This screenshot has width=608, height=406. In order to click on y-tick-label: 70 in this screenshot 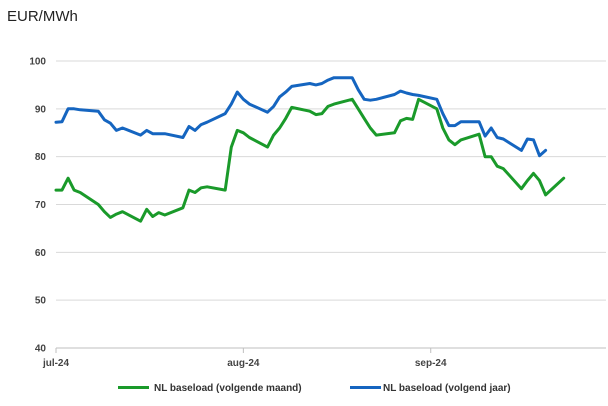, I will do `click(41, 205)`.